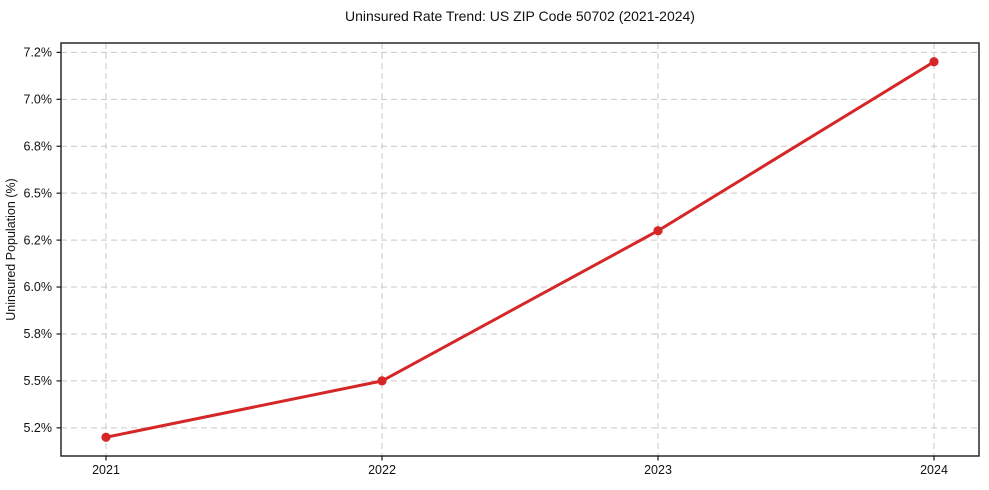 The width and height of the screenshot is (989, 490). What do you see at coordinates (38, 334) in the screenshot?
I see `y-tick-label: 5.8%` at bounding box center [38, 334].